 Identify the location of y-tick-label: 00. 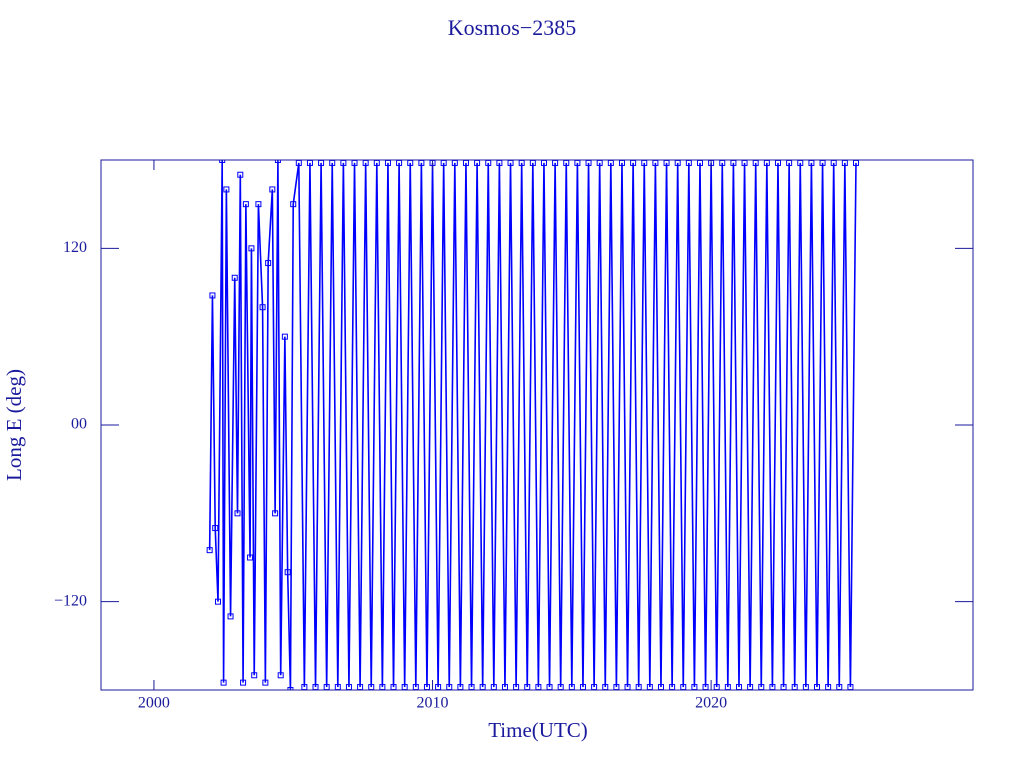
(79, 424).